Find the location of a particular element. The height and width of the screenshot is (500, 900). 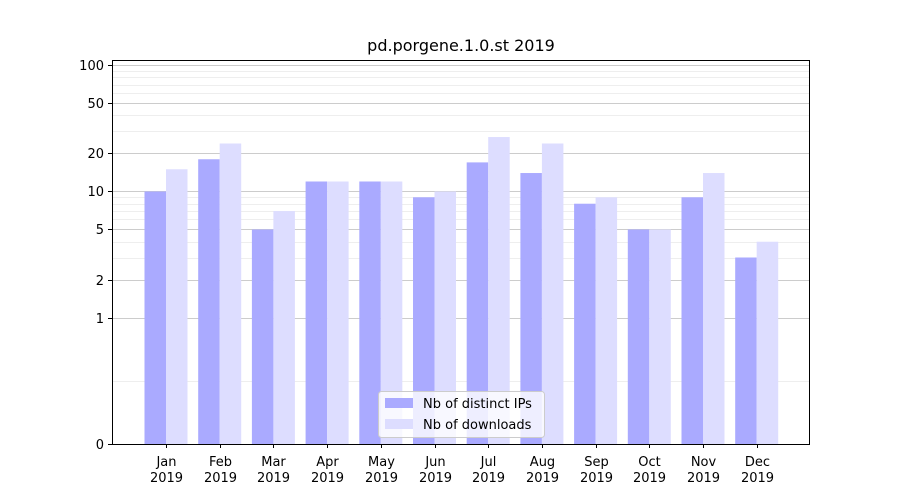

y-tick-label: 20 is located at coordinates (95, 154).